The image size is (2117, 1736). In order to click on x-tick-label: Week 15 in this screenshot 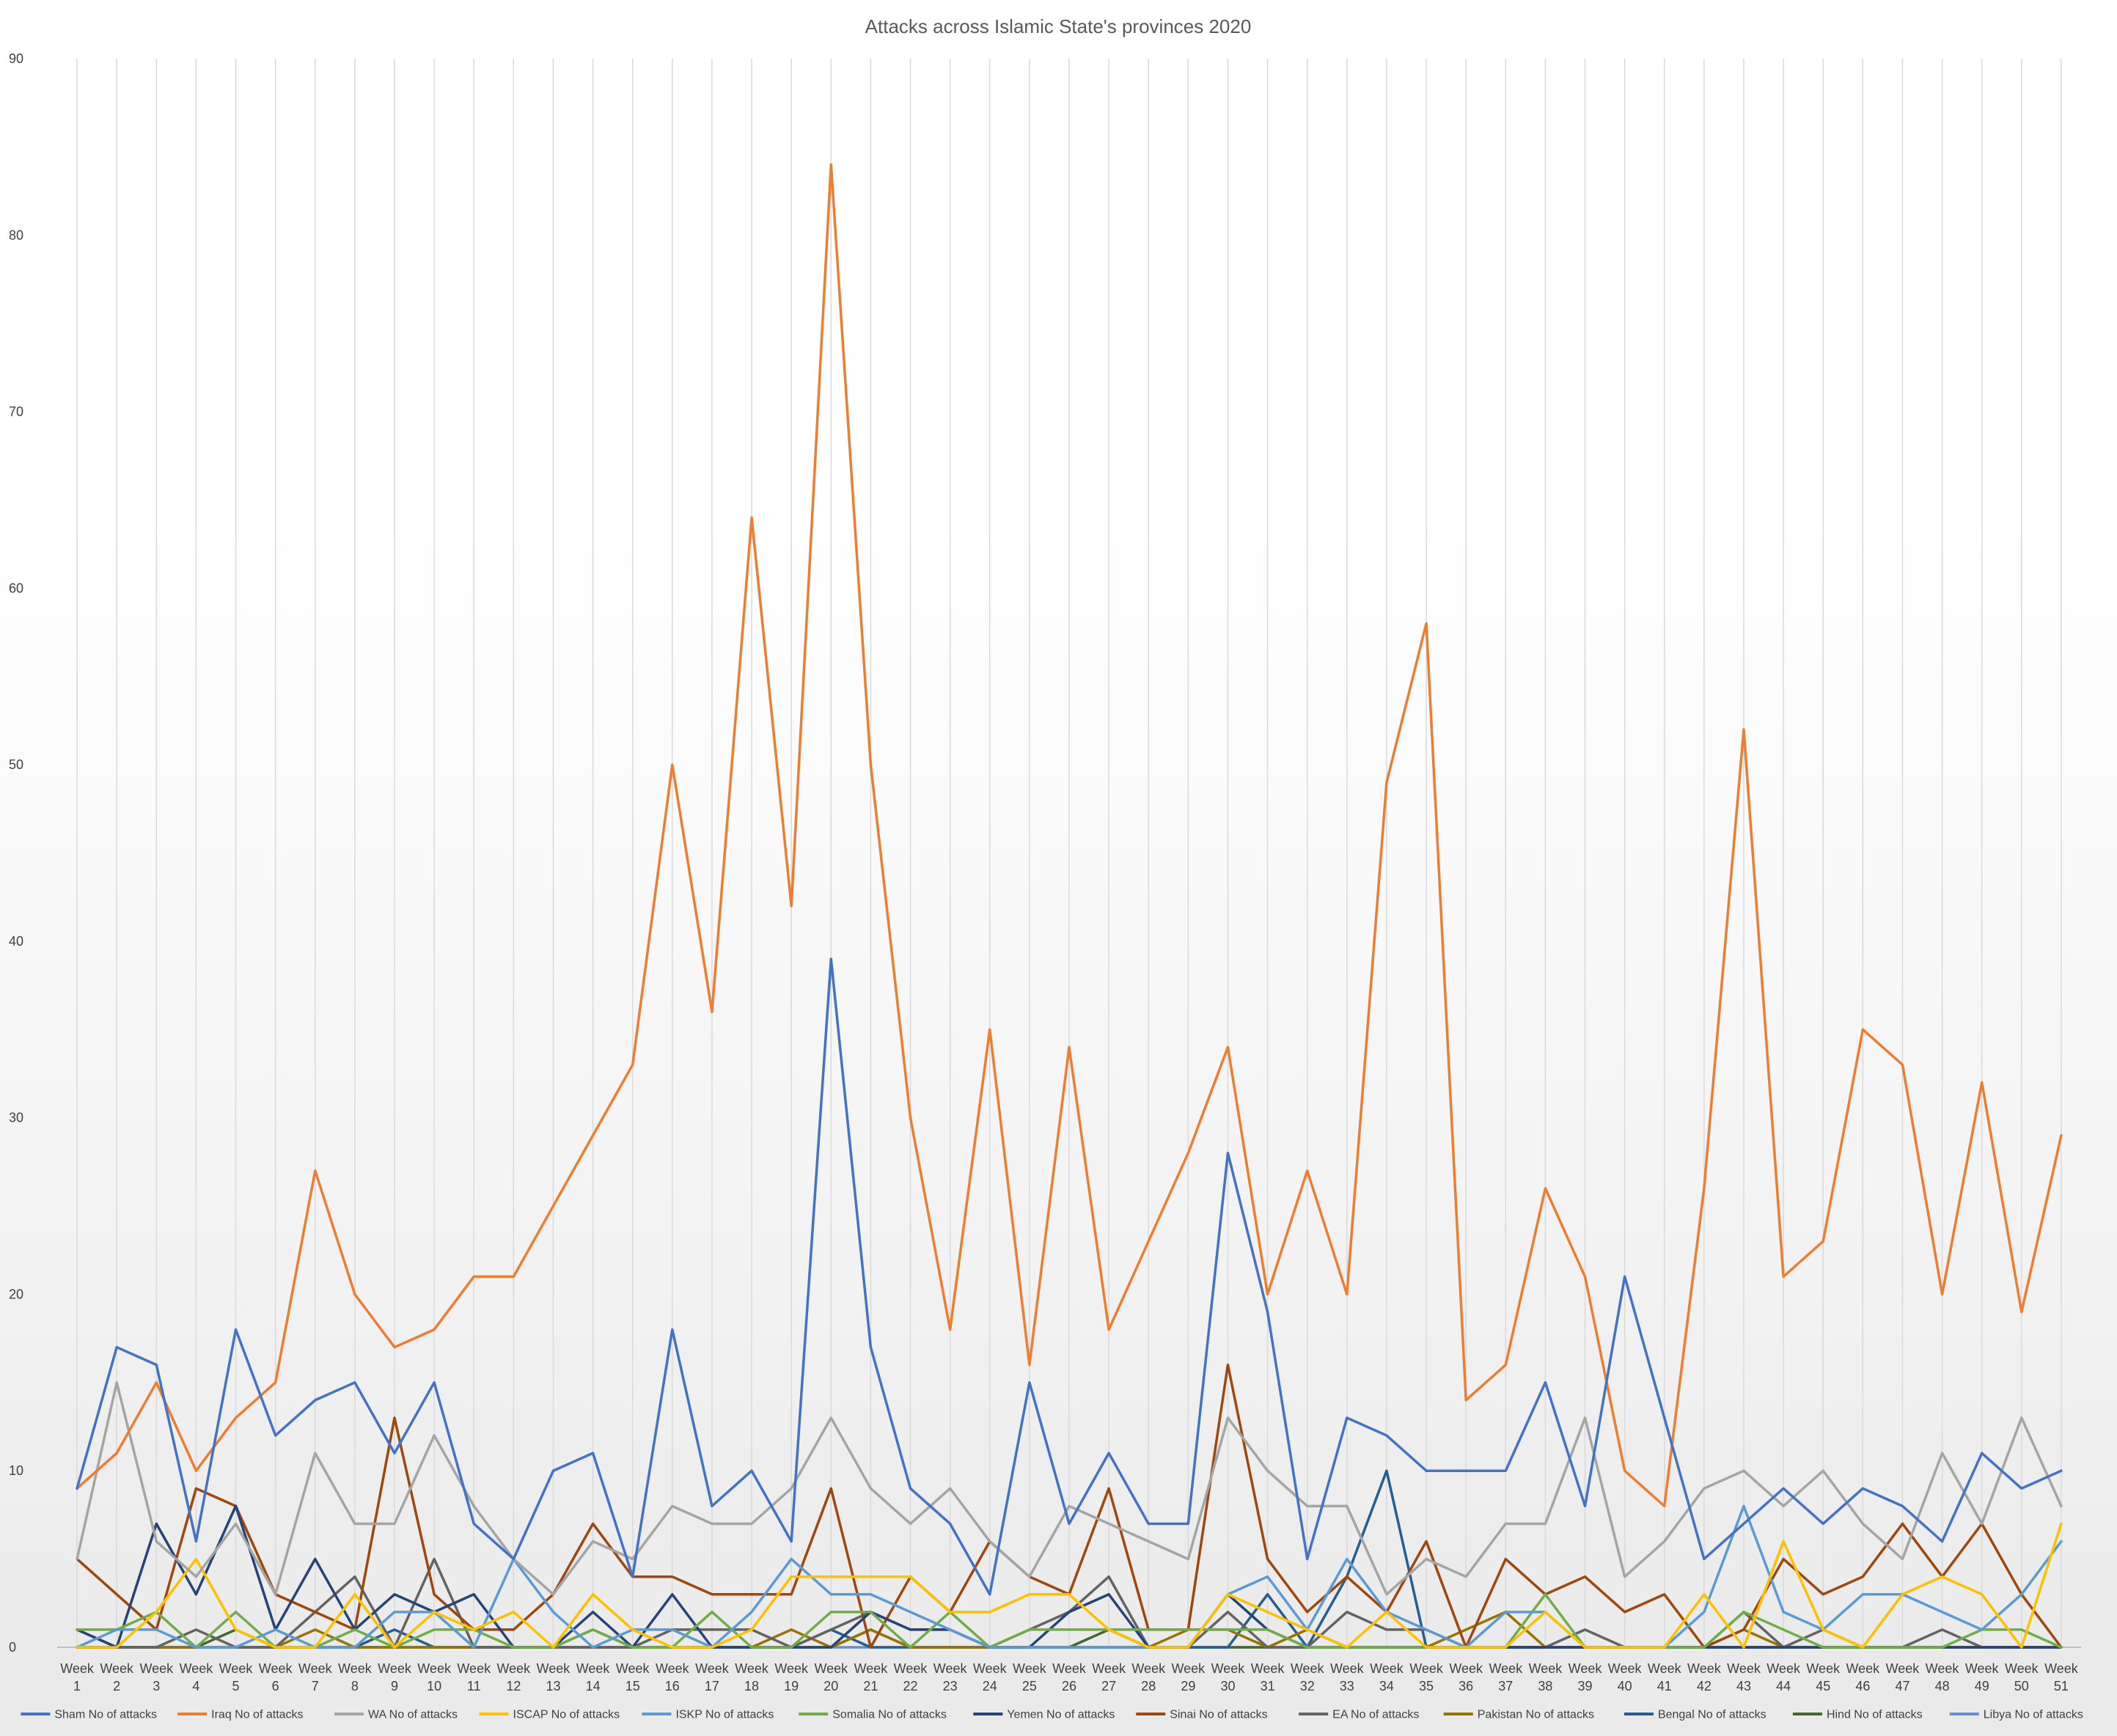, I will do `click(633, 1677)`.